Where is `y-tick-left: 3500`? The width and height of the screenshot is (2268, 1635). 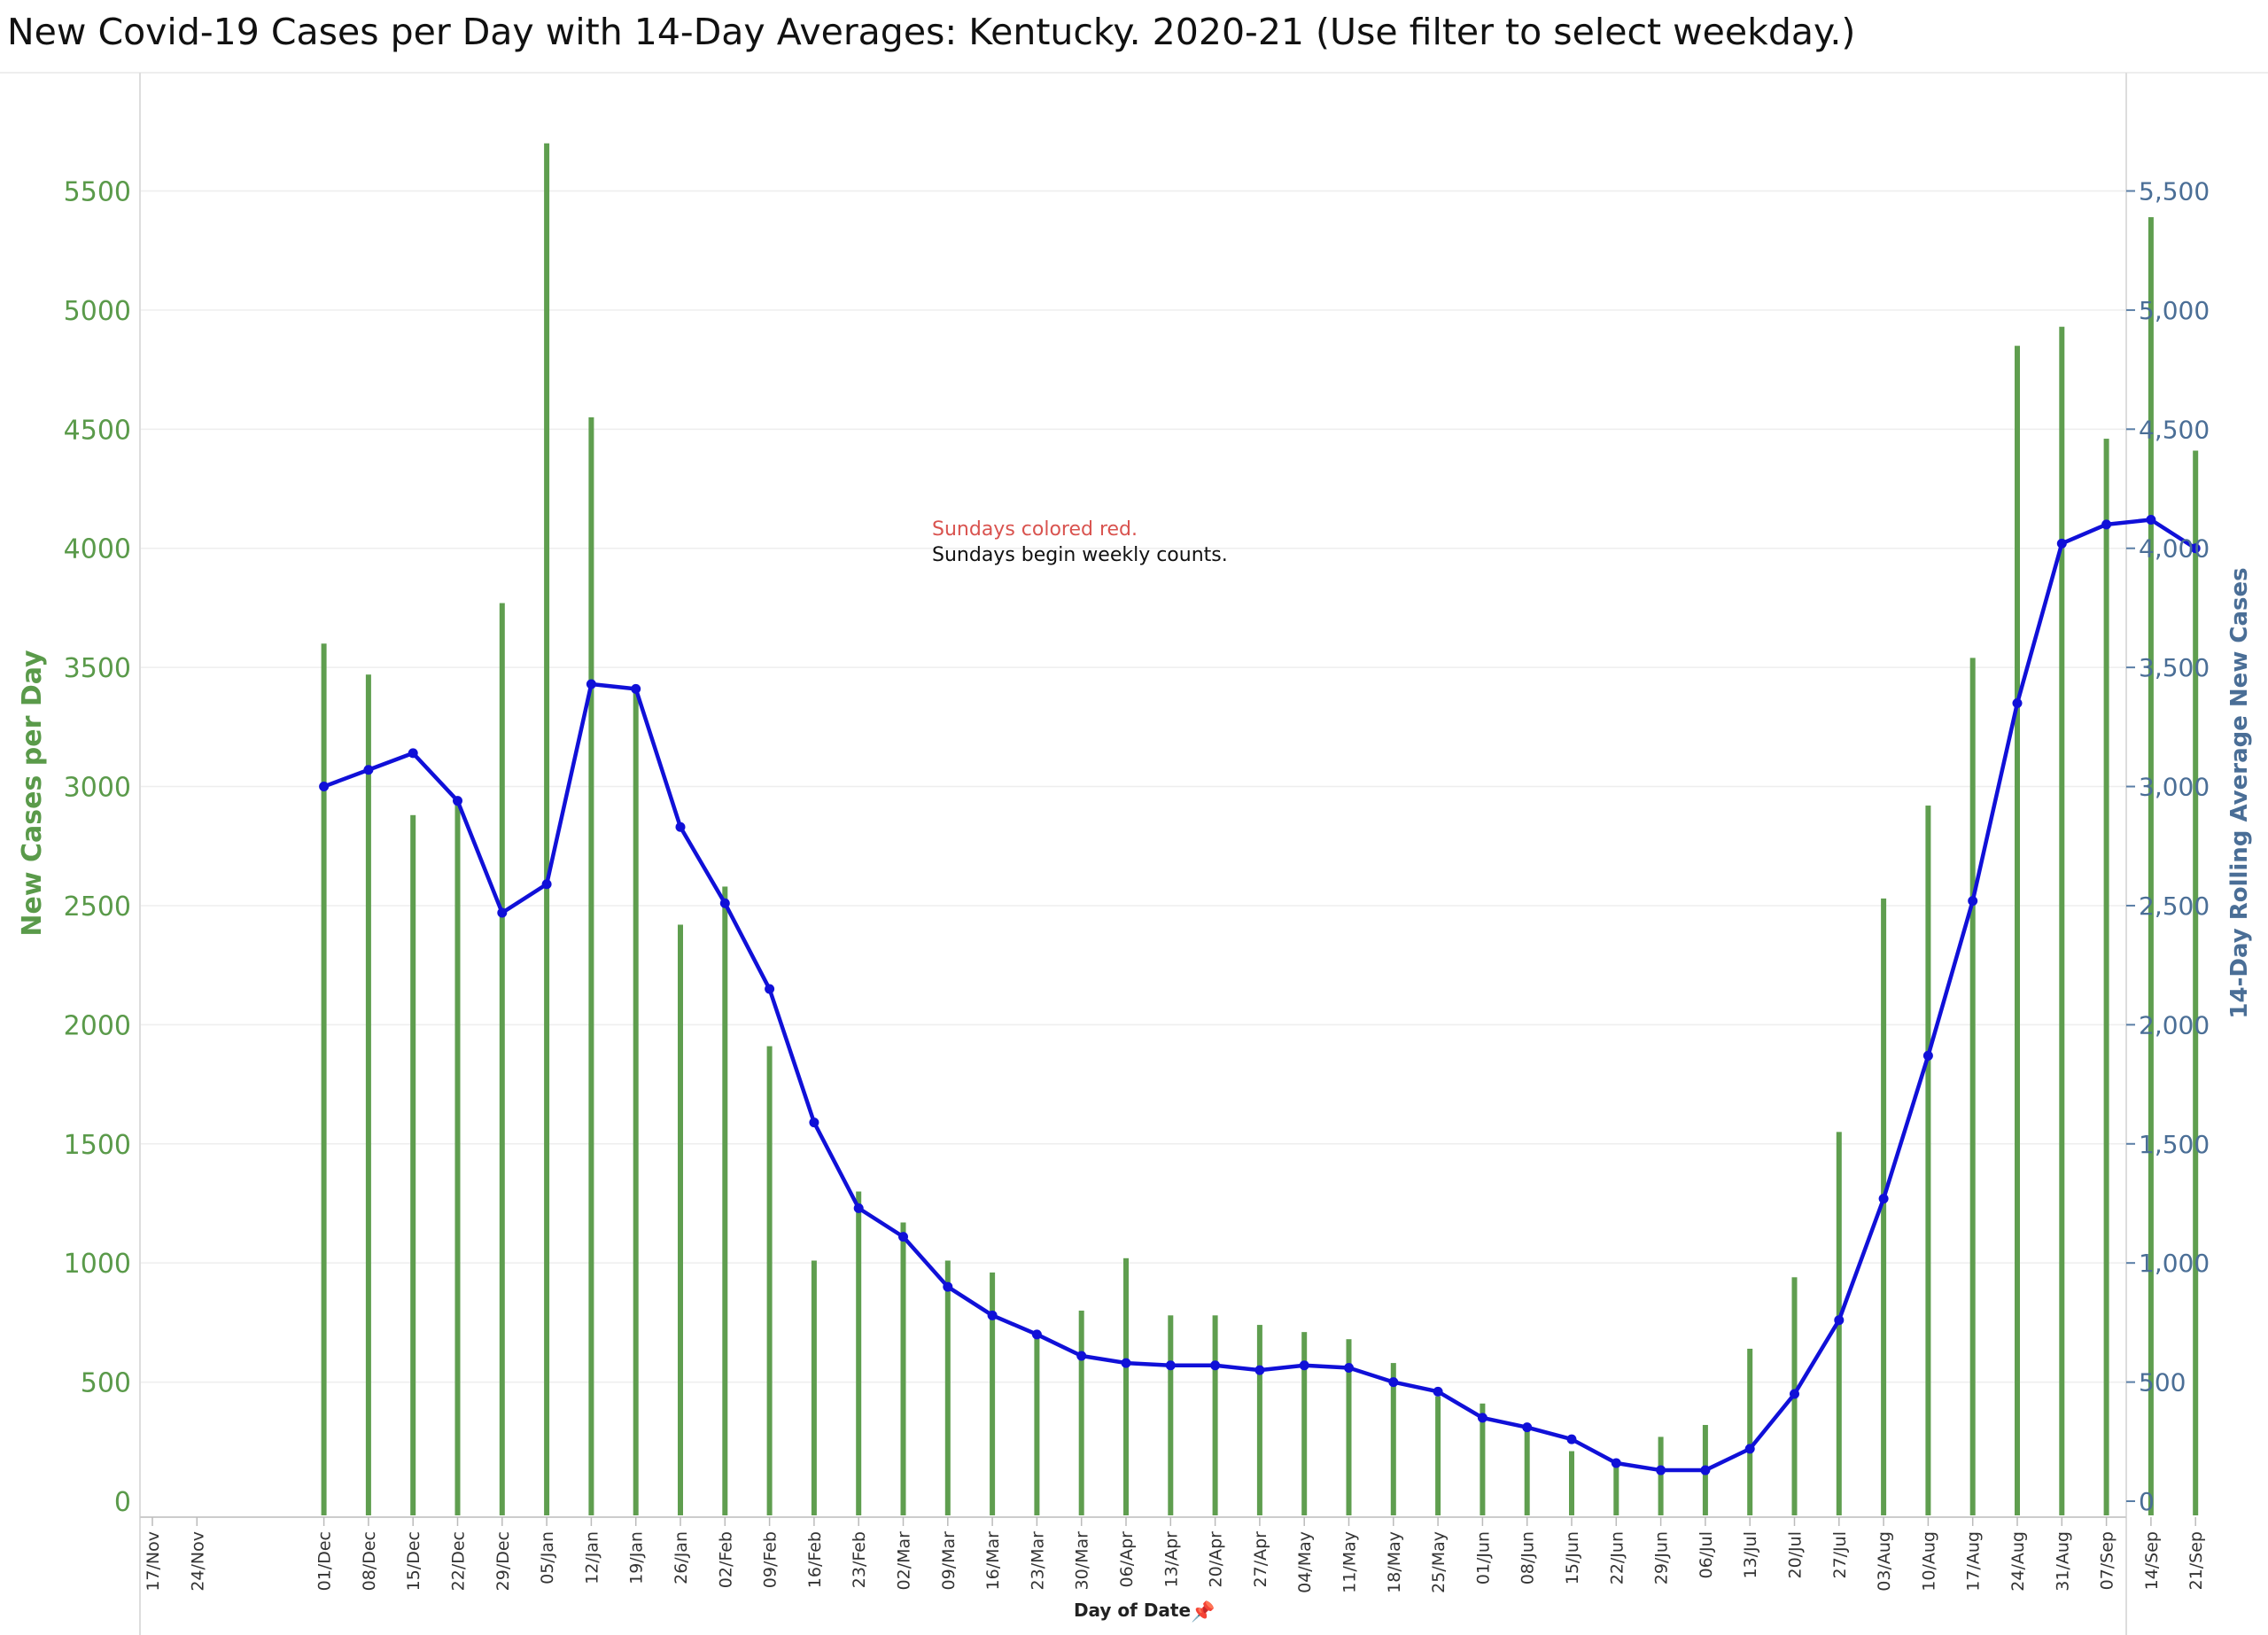
y-tick-left: 3500 is located at coordinates (97, 668).